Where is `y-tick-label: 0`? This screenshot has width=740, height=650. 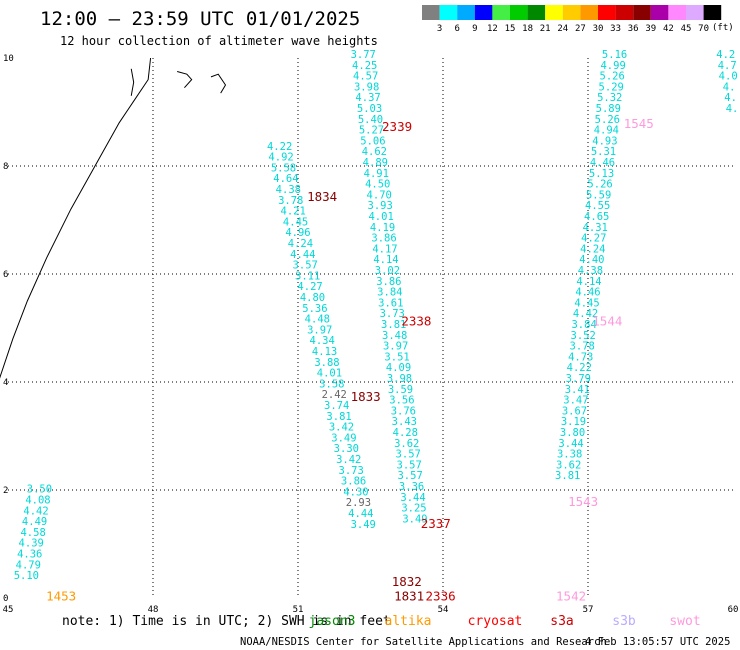
y-tick-label: 0 is located at coordinates (5, 599).